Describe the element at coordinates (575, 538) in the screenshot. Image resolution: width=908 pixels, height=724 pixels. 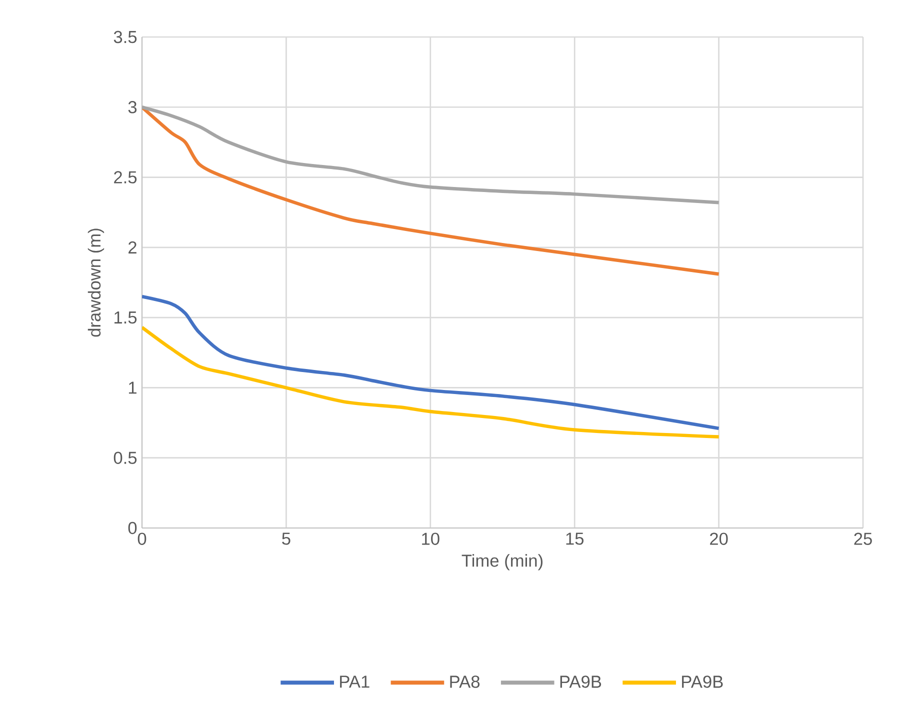
I see `x-tick-label: 15` at that location.